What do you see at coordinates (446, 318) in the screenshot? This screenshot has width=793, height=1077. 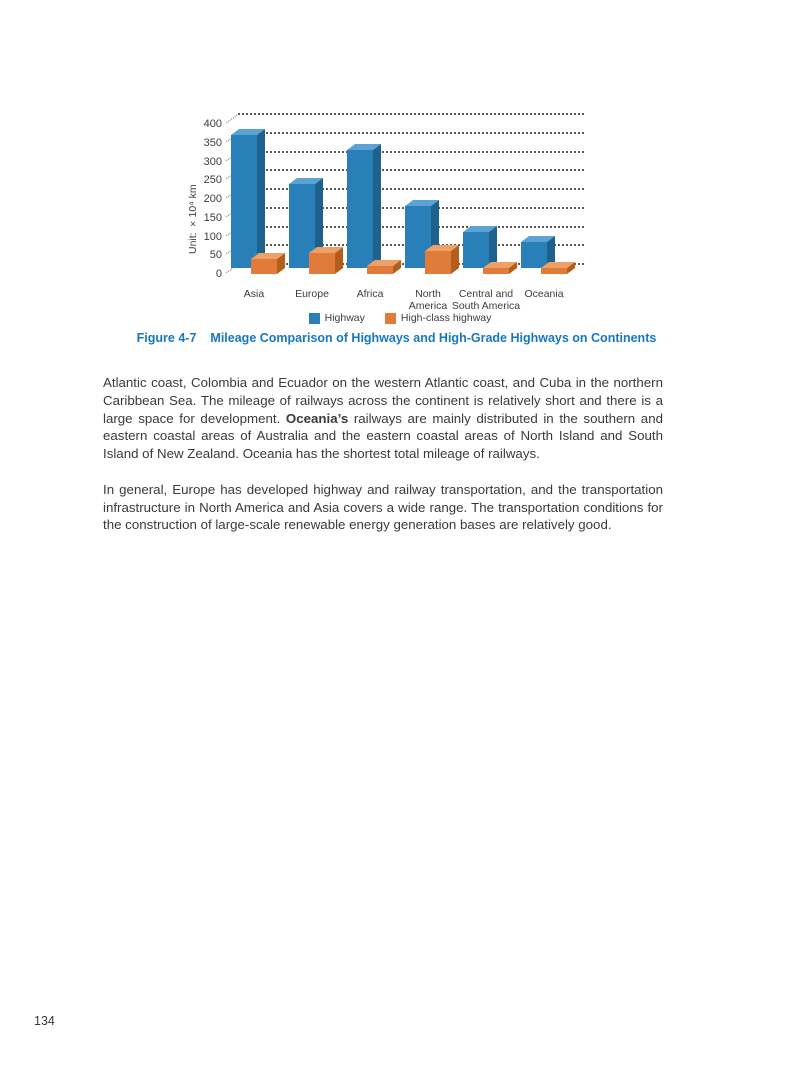 I see `legend-label-1: High-class highway` at bounding box center [446, 318].